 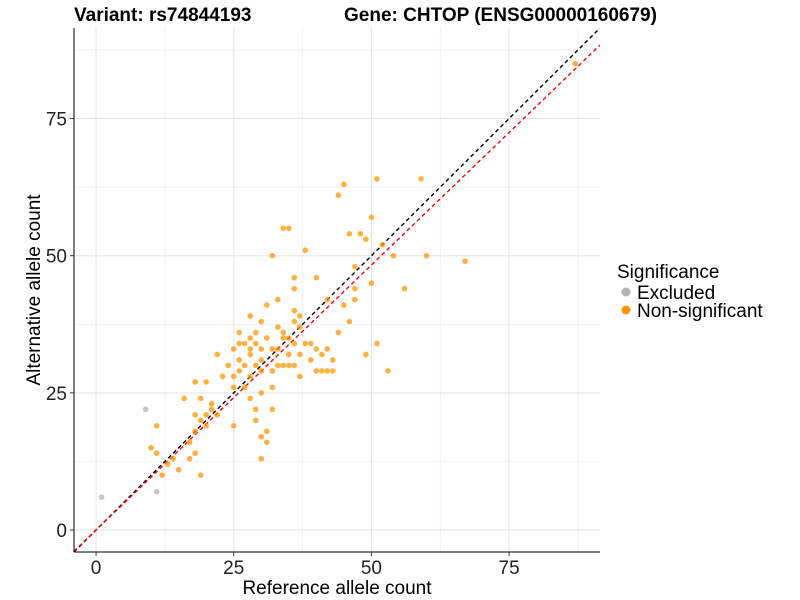 What do you see at coordinates (233, 568) in the screenshot?
I see `x-tick-label: 25` at bounding box center [233, 568].